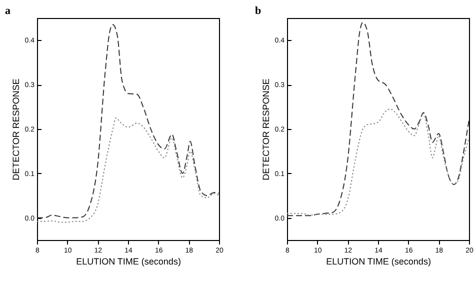 The width and height of the screenshot is (474, 283). Describe the element at coordinates (258, 11) in the screenshot. I see `chart-title: b` at that location.